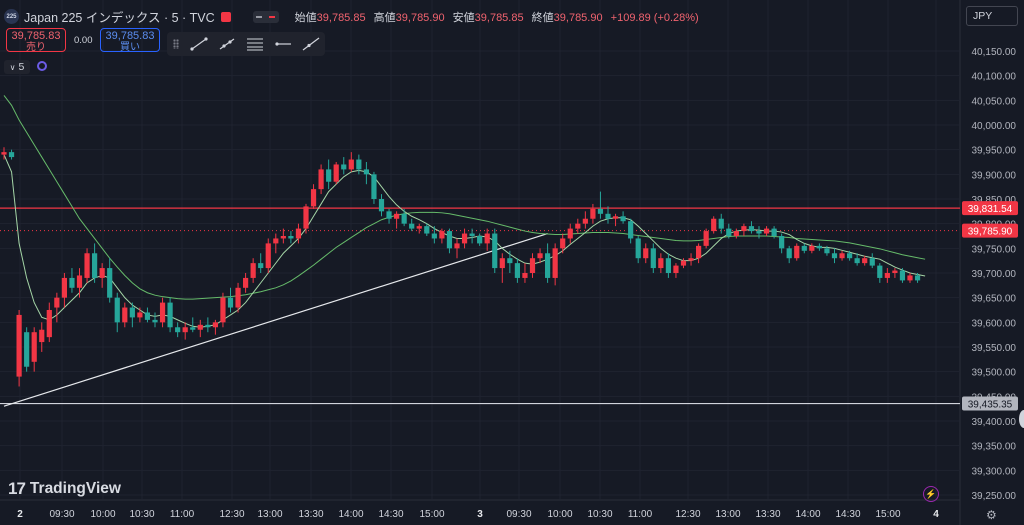  Describe the element at coordinates (227, 44) in the screenshot. I see `ray-tool` at that location.